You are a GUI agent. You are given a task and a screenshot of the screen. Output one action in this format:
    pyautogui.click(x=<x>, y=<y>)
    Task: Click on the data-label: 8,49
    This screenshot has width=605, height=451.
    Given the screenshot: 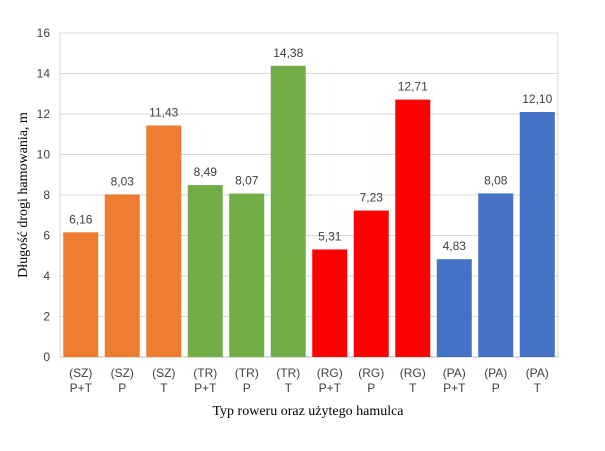 What is the action you would take?
    pyautogui.click(x=206, y=172)
    